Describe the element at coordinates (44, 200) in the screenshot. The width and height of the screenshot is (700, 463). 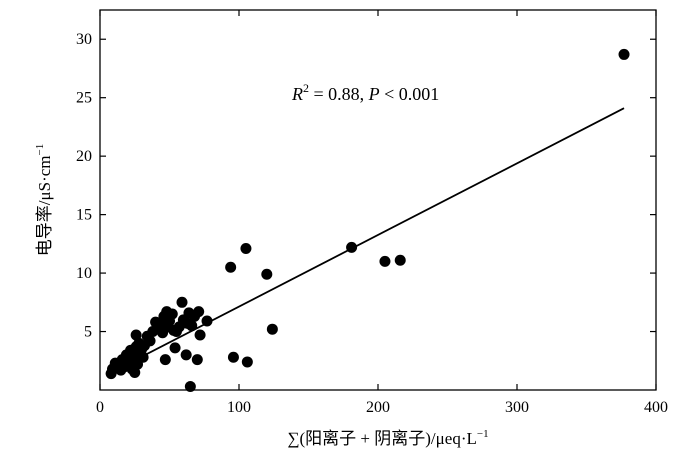
I see `y-axis-title: 电导率/μS·cm−1` at that location.